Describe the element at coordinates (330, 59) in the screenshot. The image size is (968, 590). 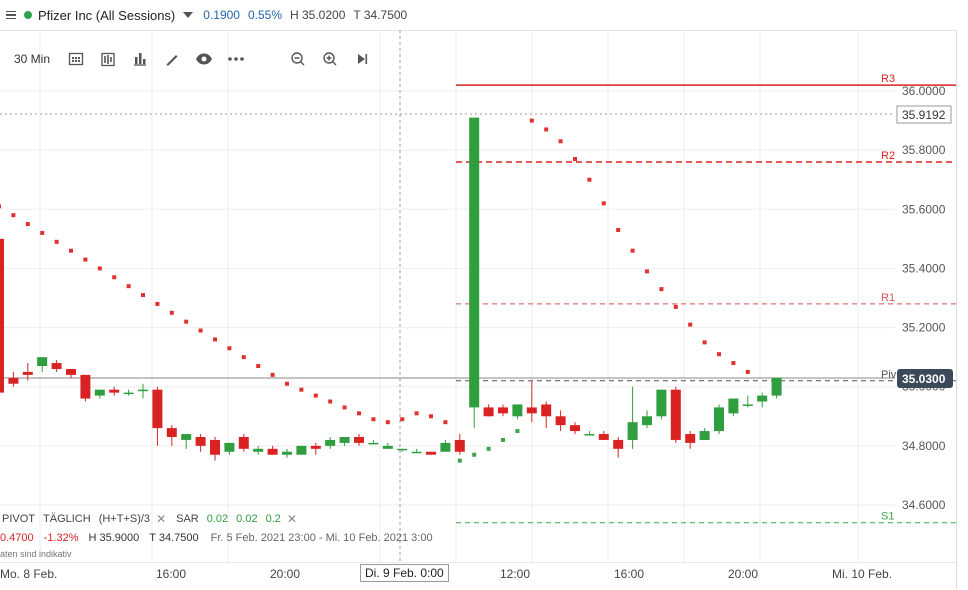
I see `zoom-in-icon` at that location.